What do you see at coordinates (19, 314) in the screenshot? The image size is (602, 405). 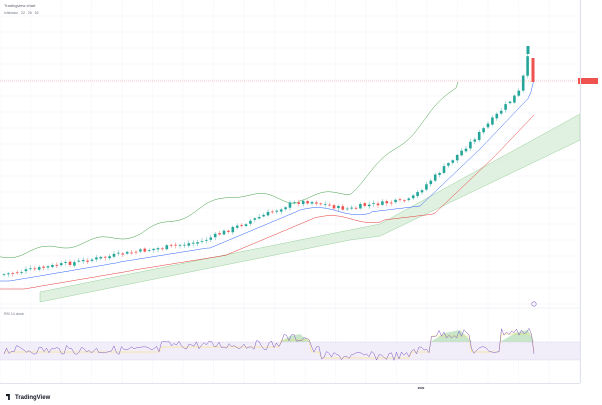 I see `rsi-param-source: close` at bounding box center [19, 314].